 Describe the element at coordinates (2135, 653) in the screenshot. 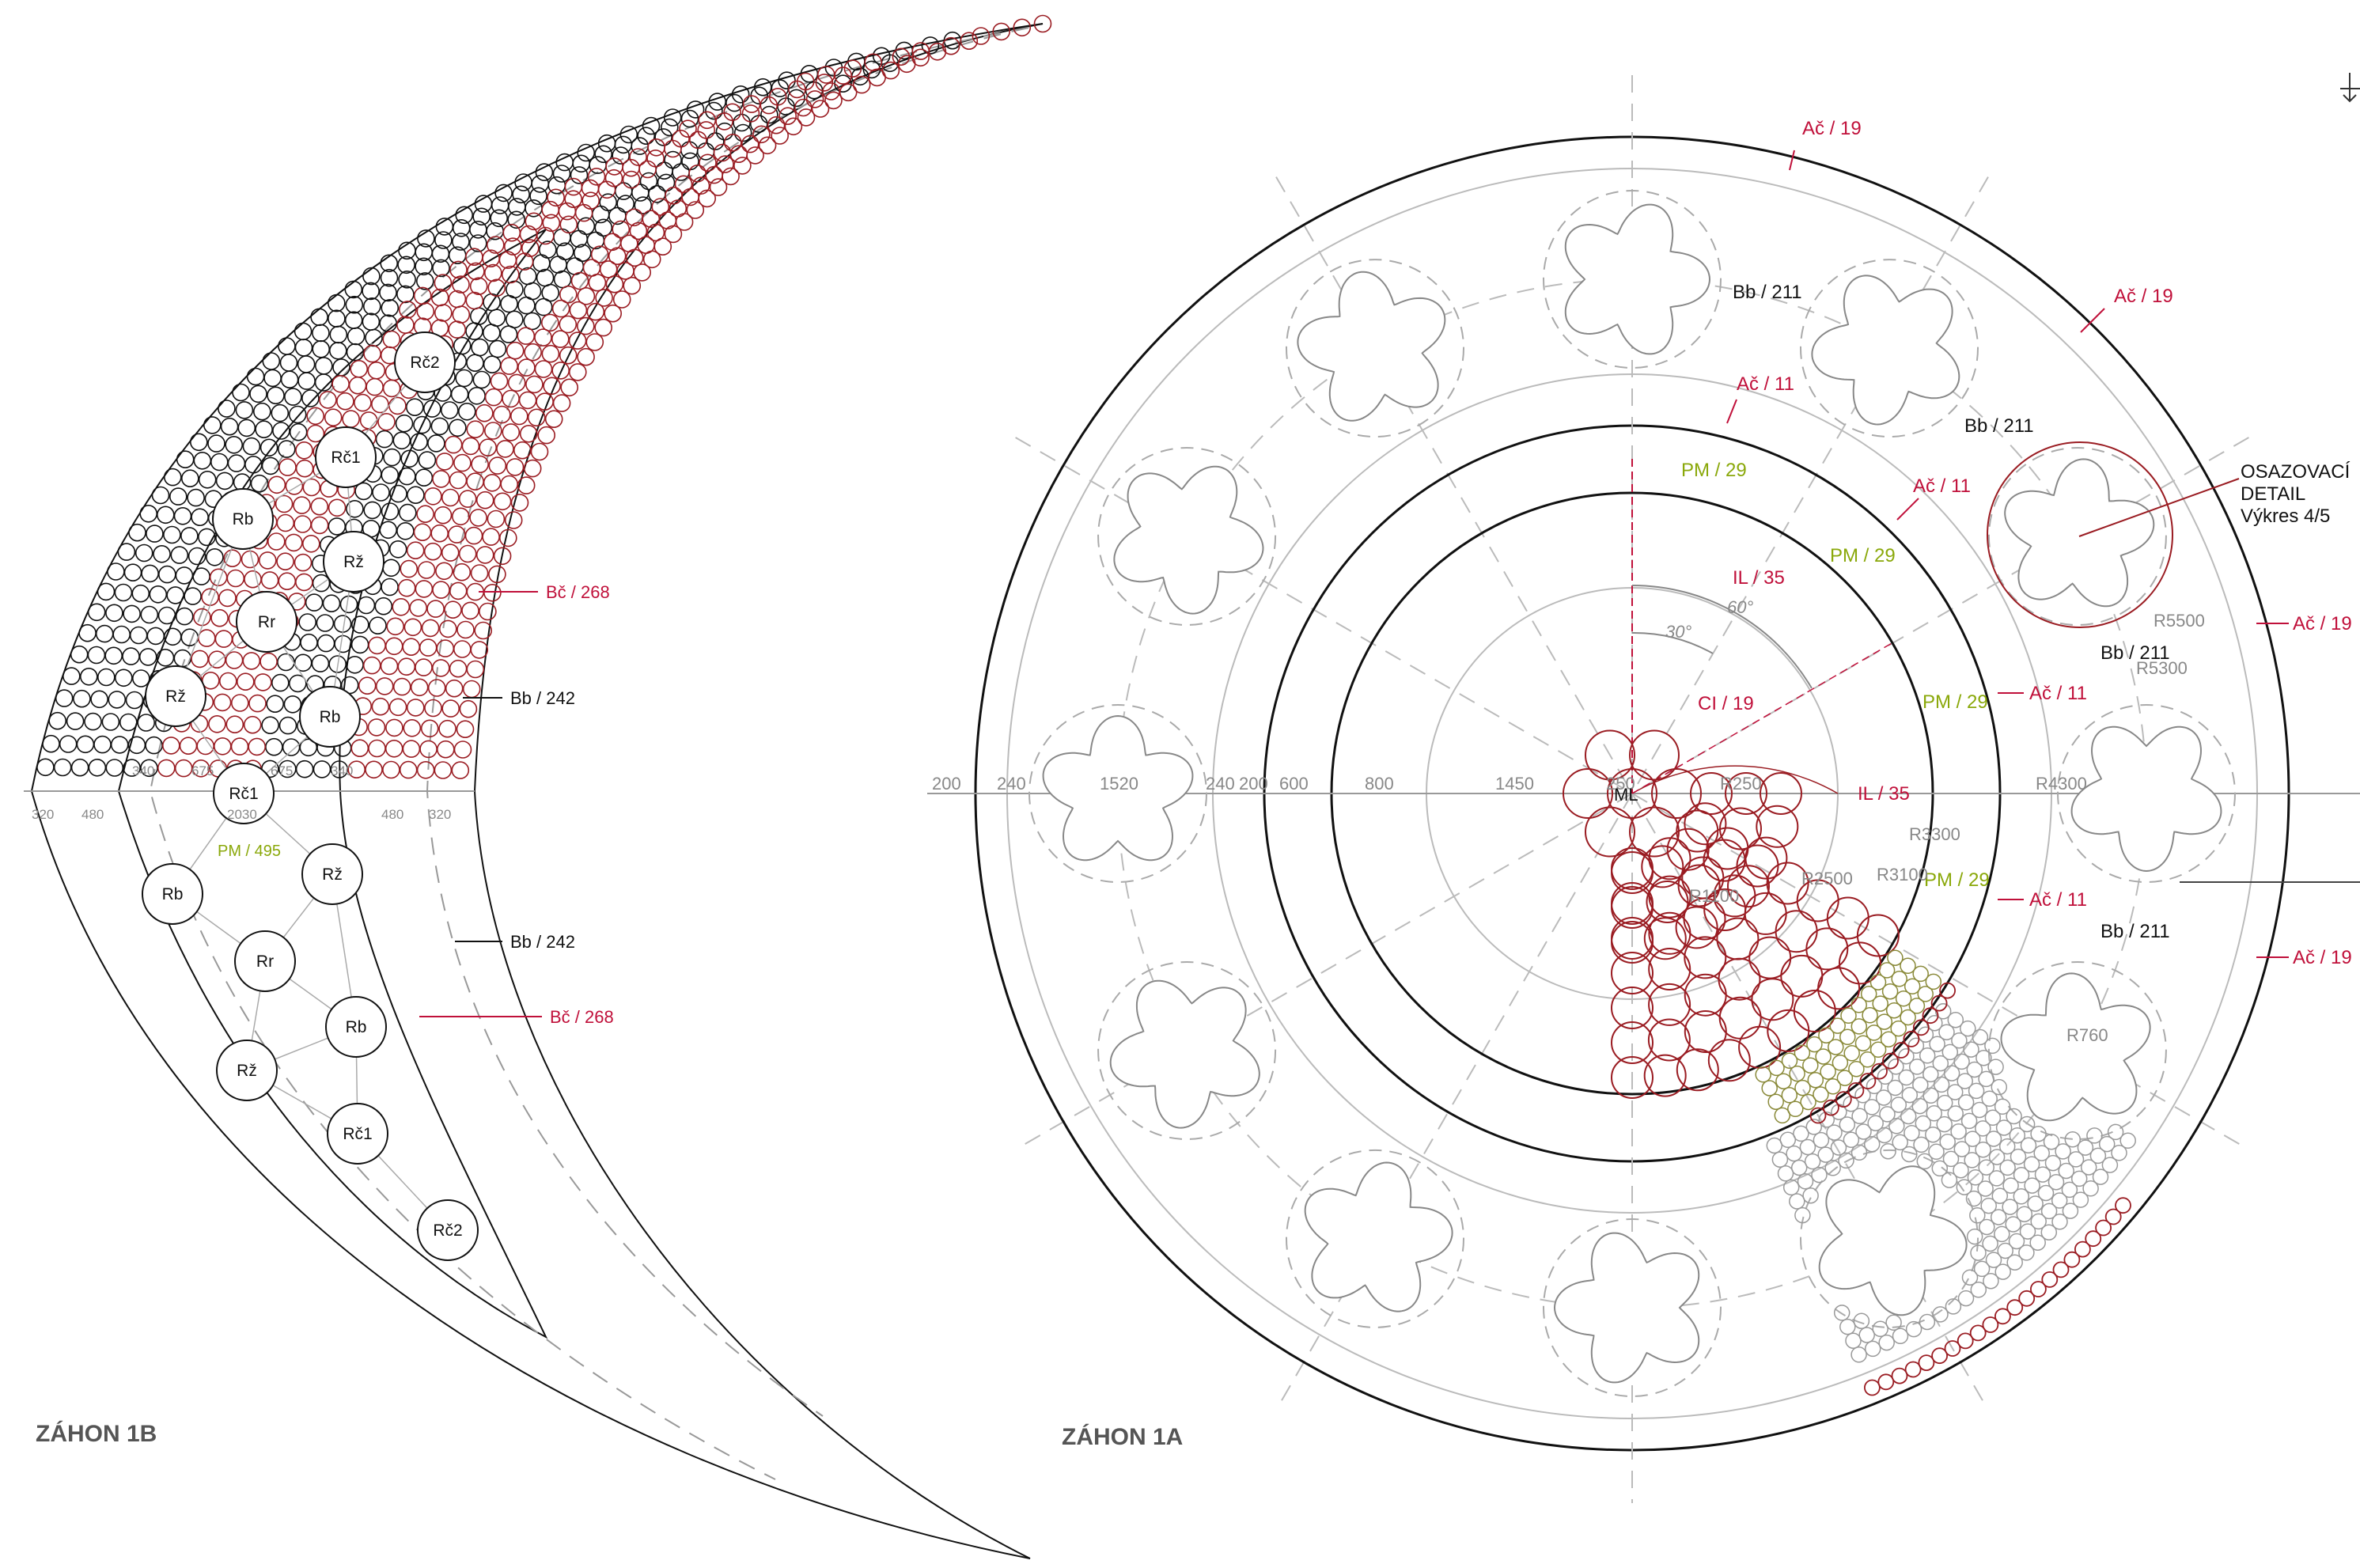

I see `label-bb211-mid: Bb / 211` at that location.